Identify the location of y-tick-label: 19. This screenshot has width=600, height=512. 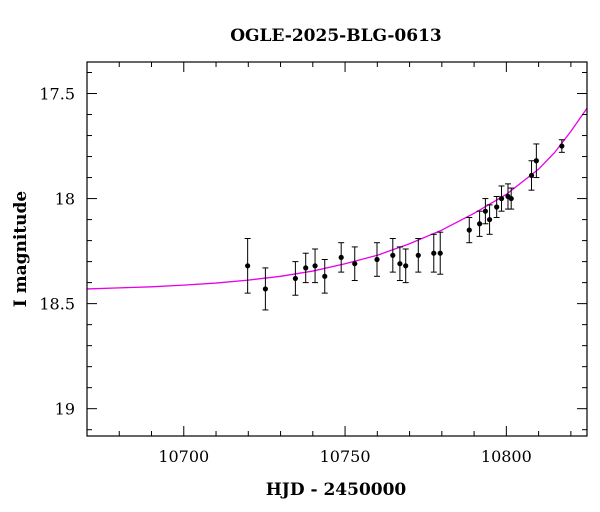
(65, 409).